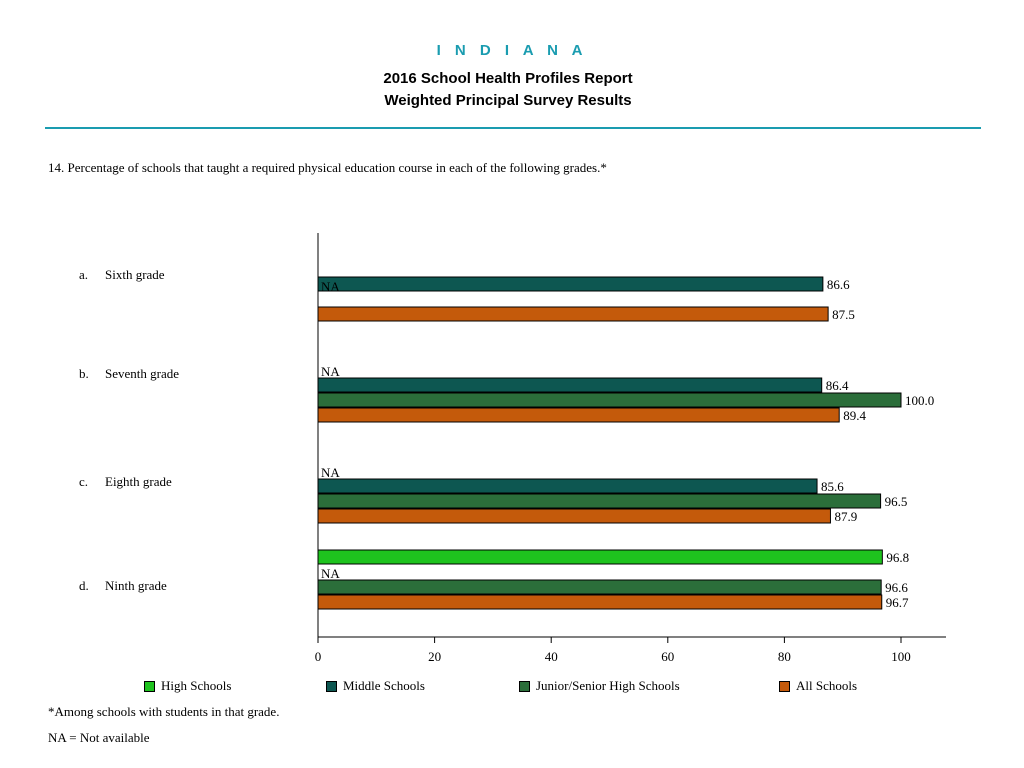  Describe the element at coordinates (99, 737) in the screenshot. I see `footnote-na: NA = Not available` at that location.